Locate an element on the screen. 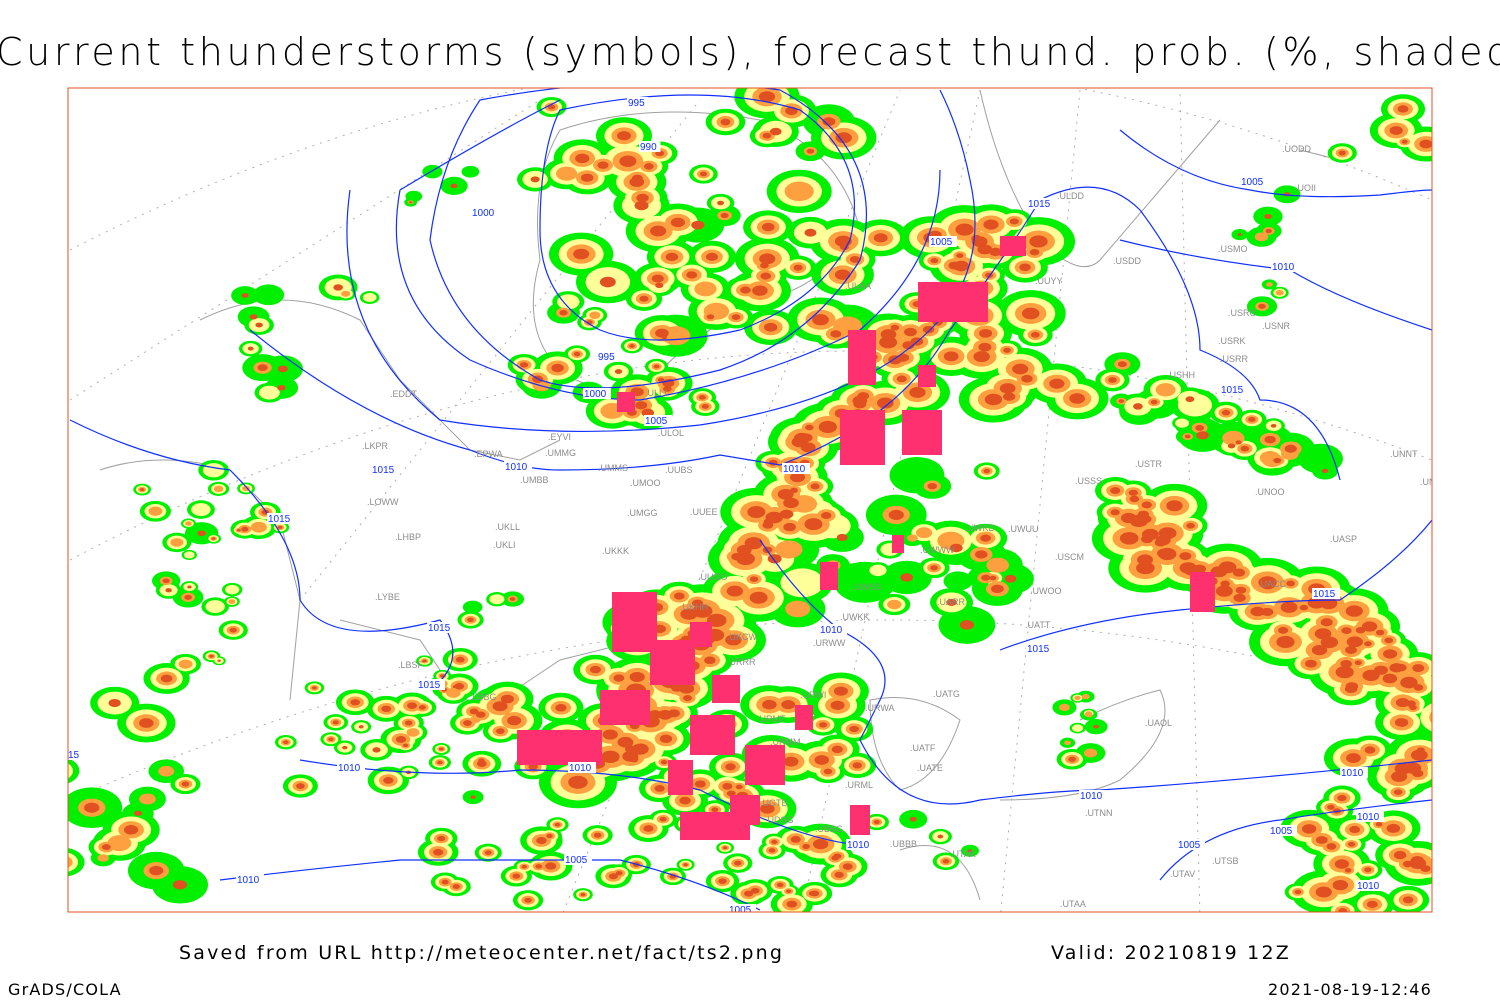  station-label: .UGTB is located at coordinates (774, 803).